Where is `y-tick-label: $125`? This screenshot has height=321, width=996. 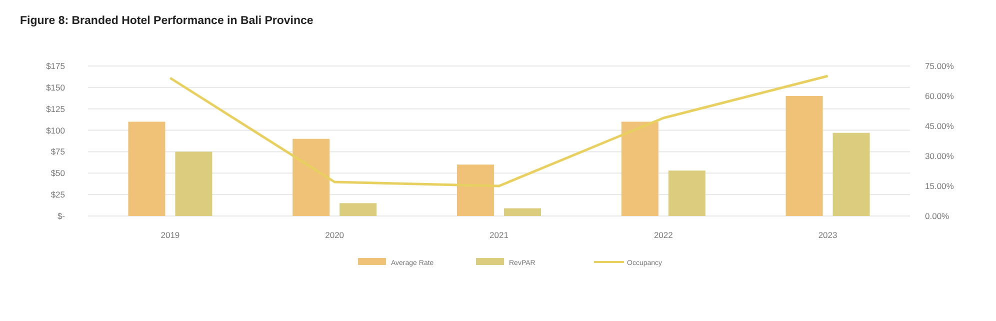 y-tick-label: $125 is located at coordinates (56, 109).